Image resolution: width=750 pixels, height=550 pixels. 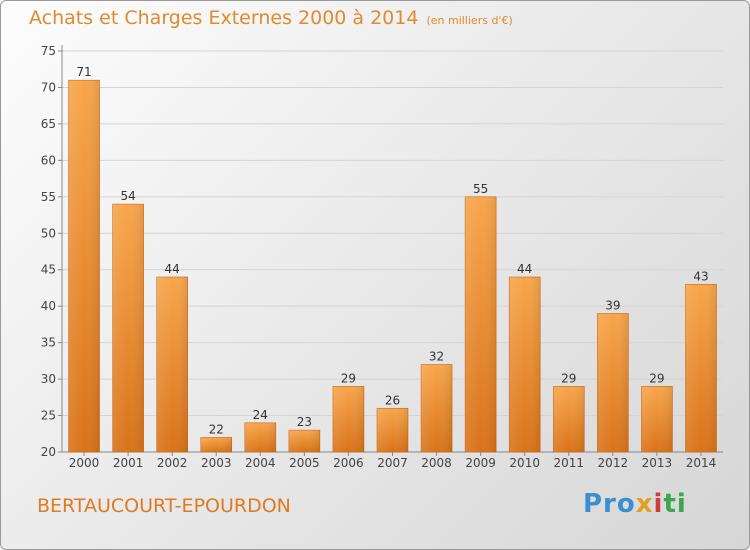 I want to click on bar-shade-2000, so click(x=84, y=266).